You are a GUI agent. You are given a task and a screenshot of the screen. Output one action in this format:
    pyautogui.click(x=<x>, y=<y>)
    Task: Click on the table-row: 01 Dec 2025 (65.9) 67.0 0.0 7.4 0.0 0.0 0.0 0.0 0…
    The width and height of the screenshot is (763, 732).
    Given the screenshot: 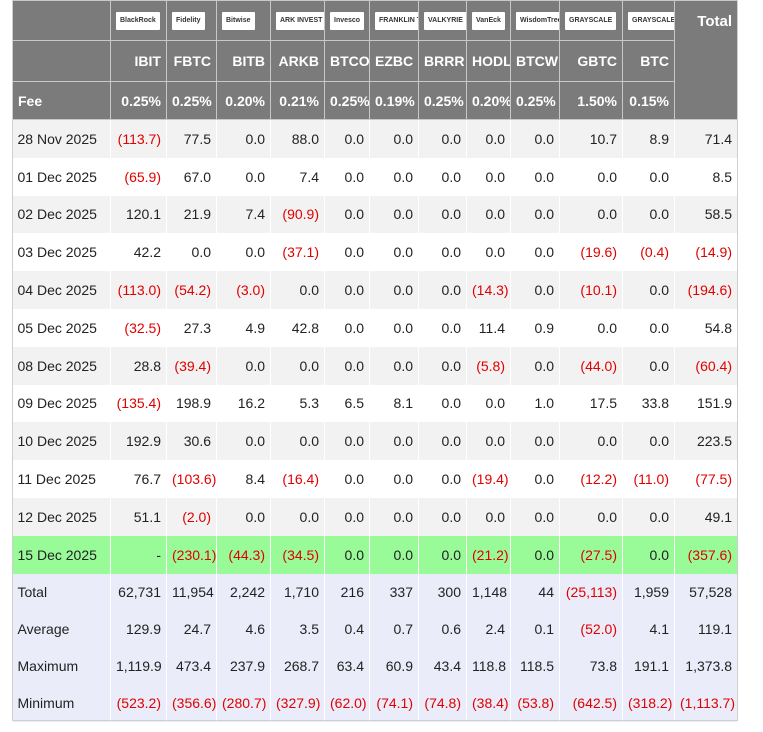 What is the action you would take?
    pyautogui.click(x=375, y=176)
    